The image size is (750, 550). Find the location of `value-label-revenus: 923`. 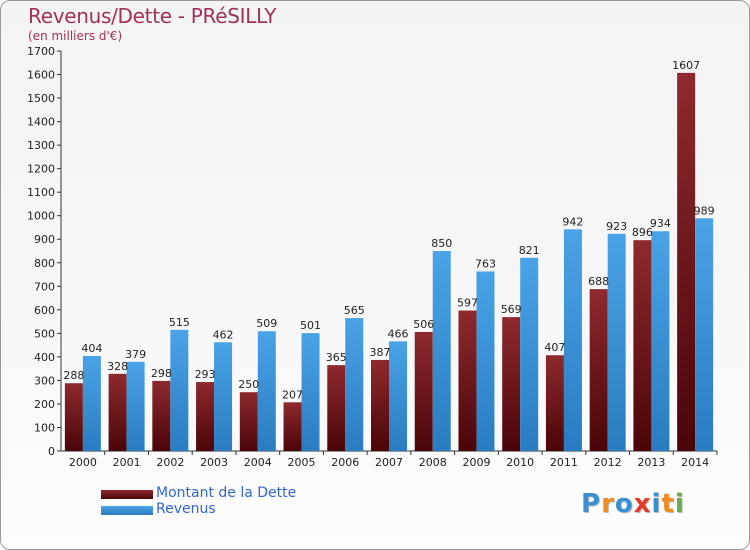

value-label-revenus: 923 is located at coordinates (616, 226).